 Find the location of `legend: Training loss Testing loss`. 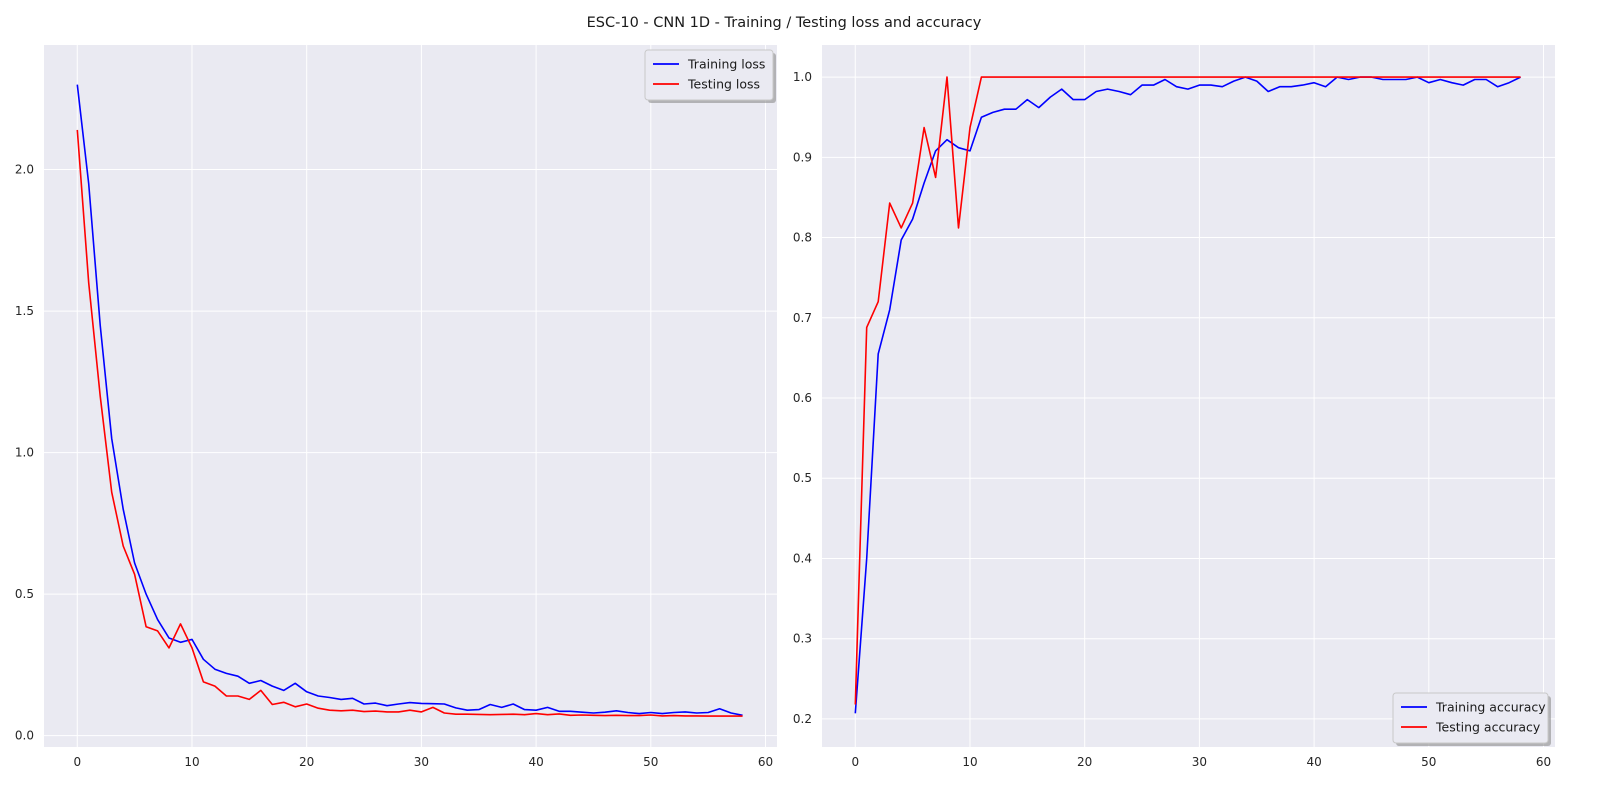

legend: Training loss Testing loss is located at coordinates (710, 76).